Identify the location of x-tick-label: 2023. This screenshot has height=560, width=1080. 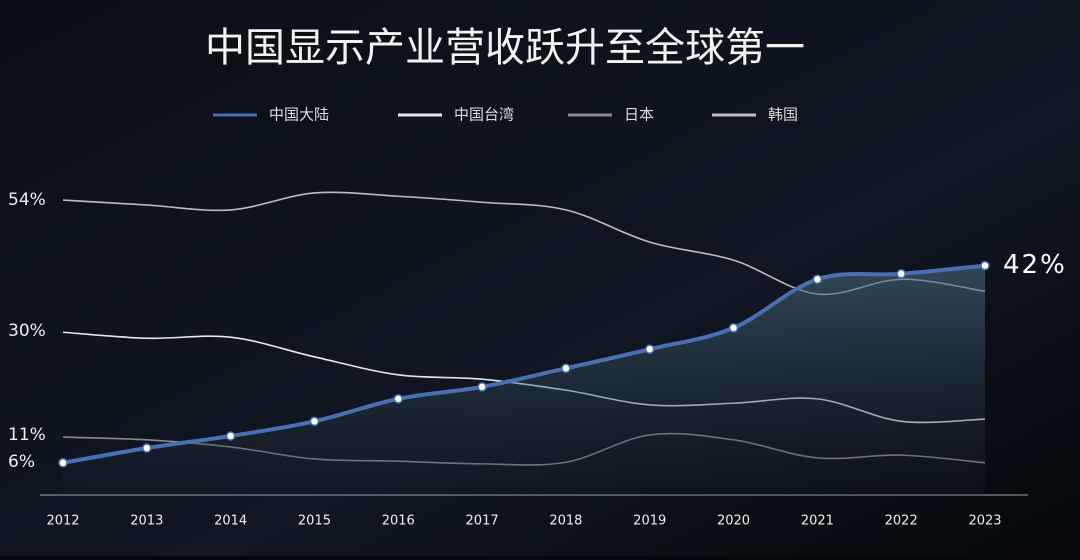
(984, 521).